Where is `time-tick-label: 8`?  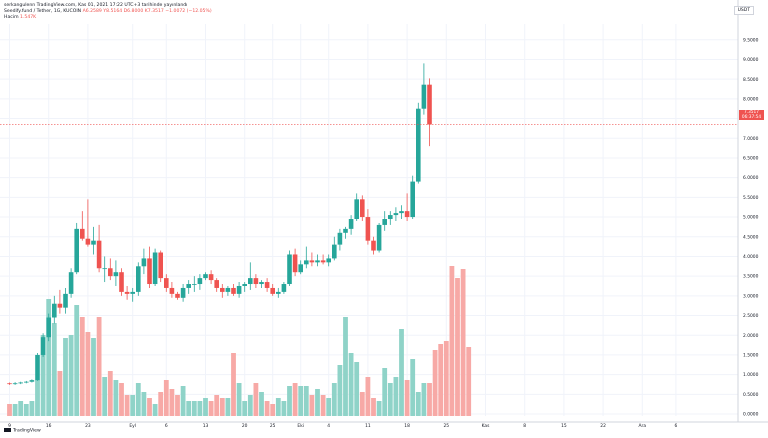 time-tick-label: 8 is located at coordinates (524, 426).